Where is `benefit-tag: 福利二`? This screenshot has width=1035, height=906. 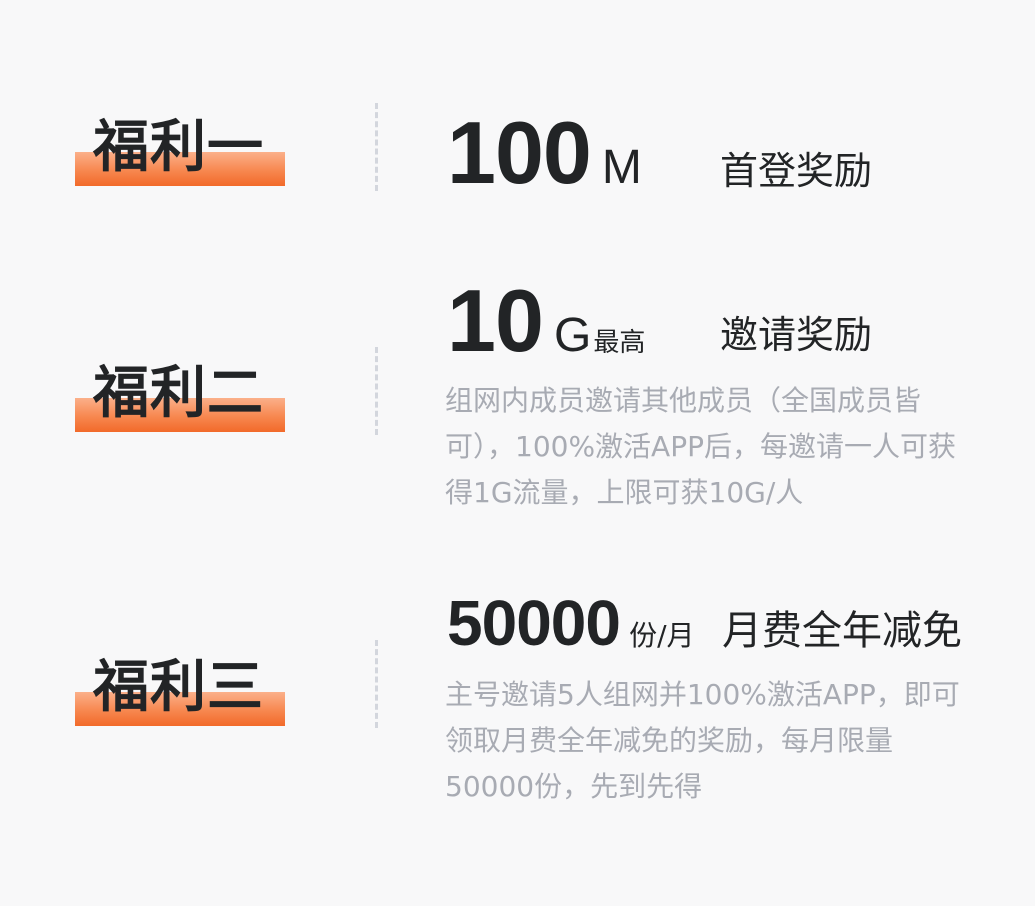 benefit-tag: 福利二 is located at coordinates (180, 392).